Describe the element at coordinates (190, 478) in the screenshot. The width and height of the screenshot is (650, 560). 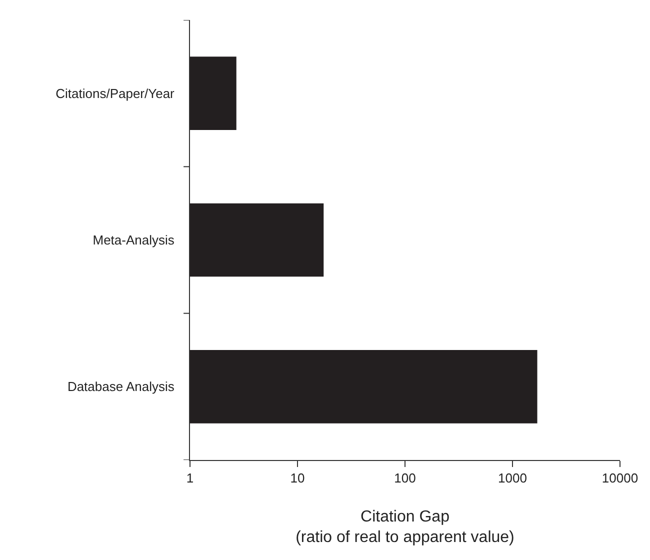
I see `x-tick-label: 1` at that location.